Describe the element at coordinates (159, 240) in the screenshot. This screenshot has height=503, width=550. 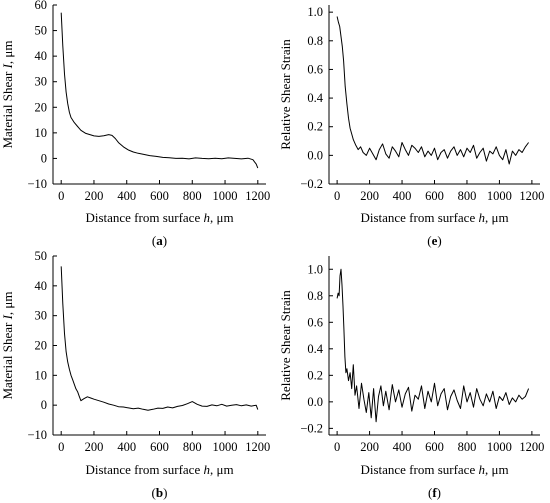
I see `panel-label: (a)` at that location.